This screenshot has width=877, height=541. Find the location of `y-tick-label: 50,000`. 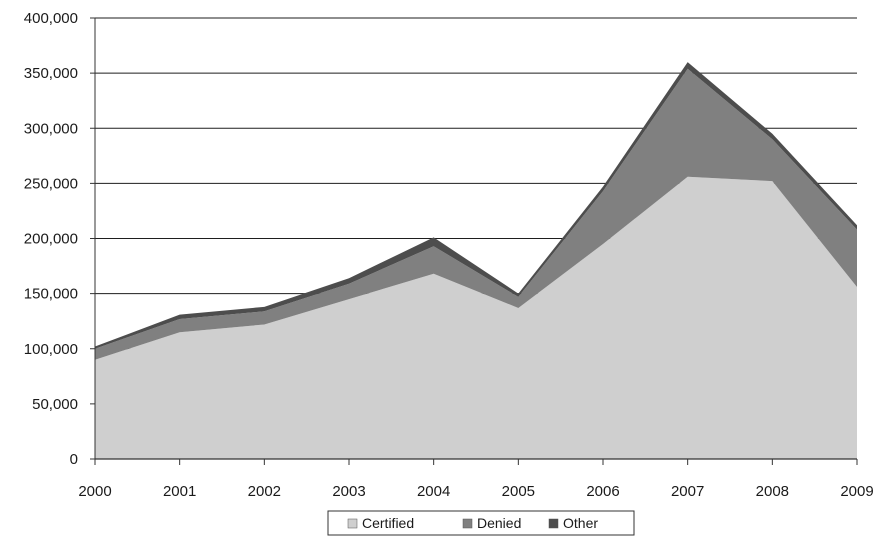

y-tick-label: 50,000 is located at coordinates (55, 404).